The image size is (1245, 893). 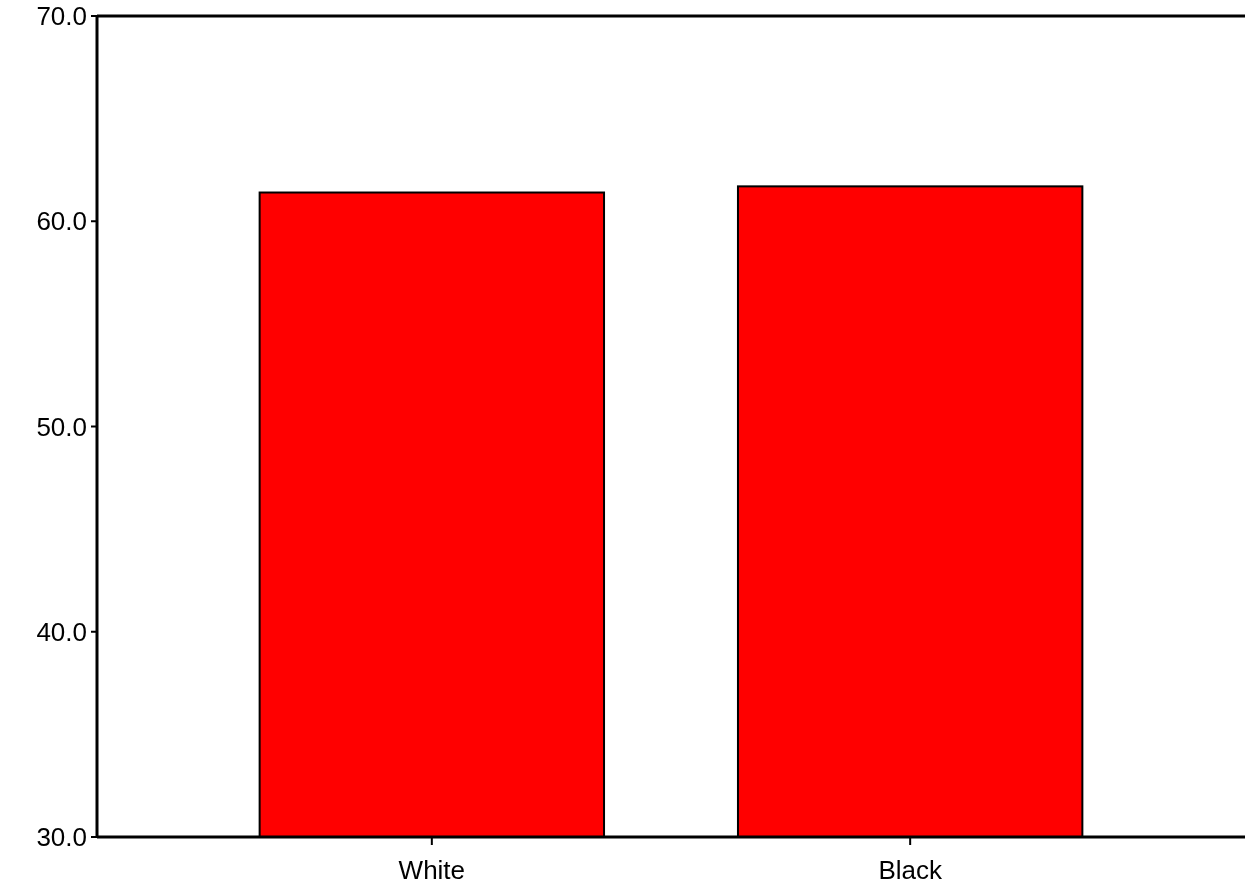 What do you see at coordinates (61, 631) in the screenshot?
I see `y-tick-label: 40.0` at bounding box center [61, 631].